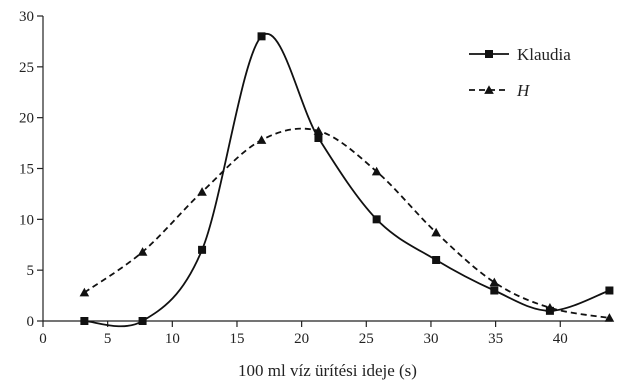  What do you see at coordinates (430, 339) in the screenshot?
I see `x-tick-label: 30` at bounding box center [430, 339].